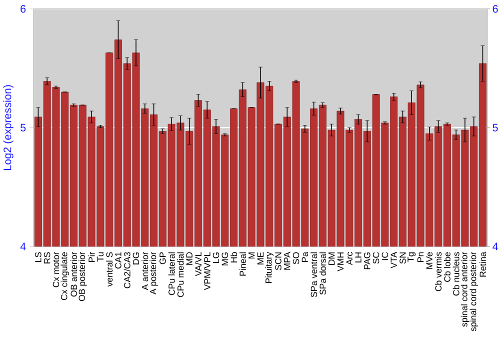 Image resolution: width=500 pixels, height=345 pixels. Describe the element at coordinates (56, 270) in the screenshot. I see `x-tick-label: Cx motor` at that location.